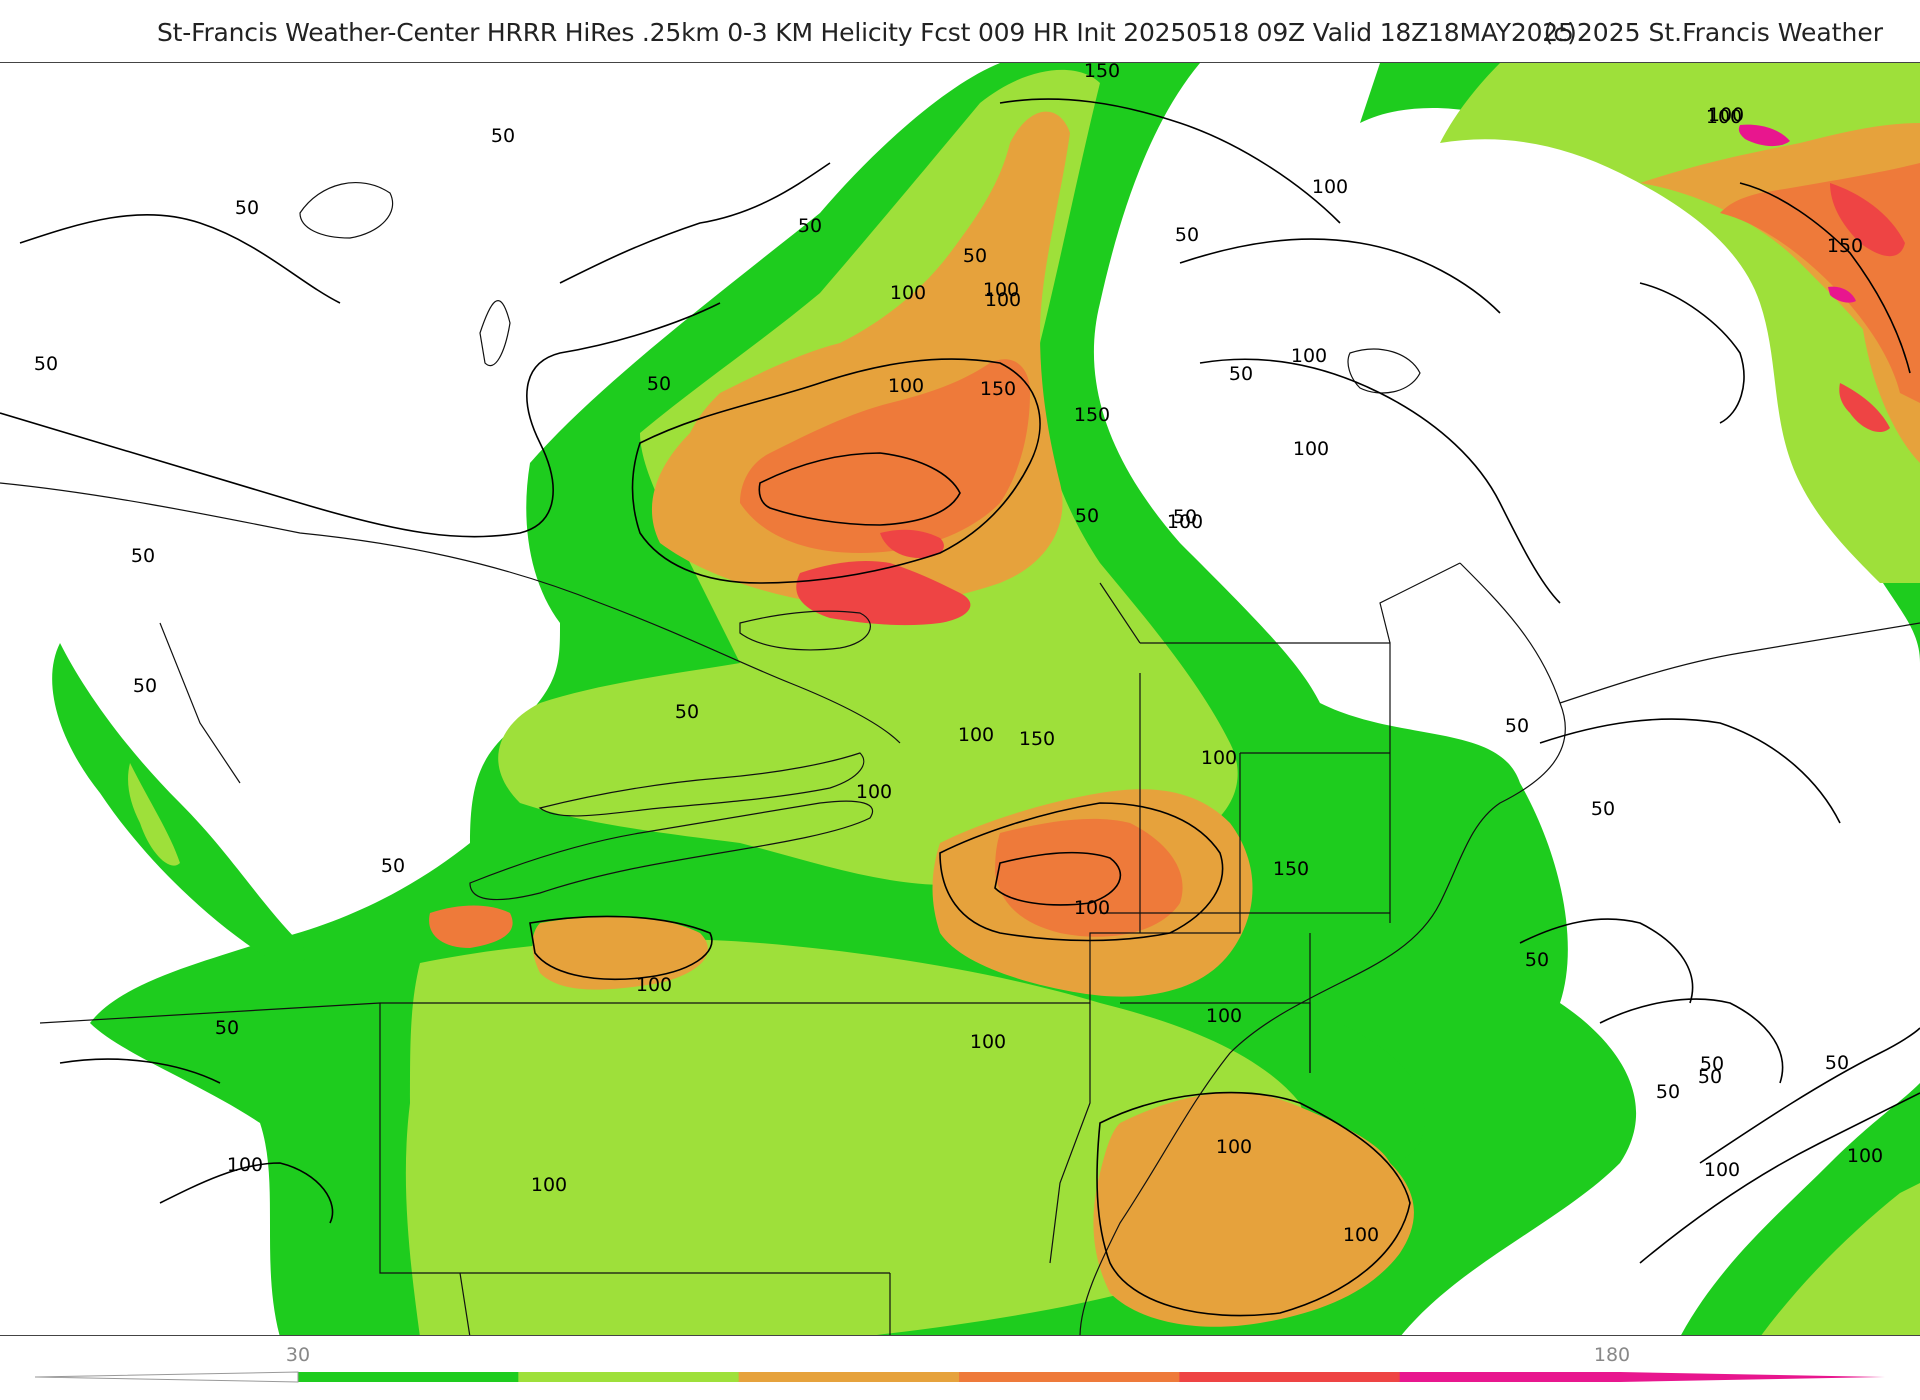  I want to click on colorbar-low-arrow, so click(166, 1377).